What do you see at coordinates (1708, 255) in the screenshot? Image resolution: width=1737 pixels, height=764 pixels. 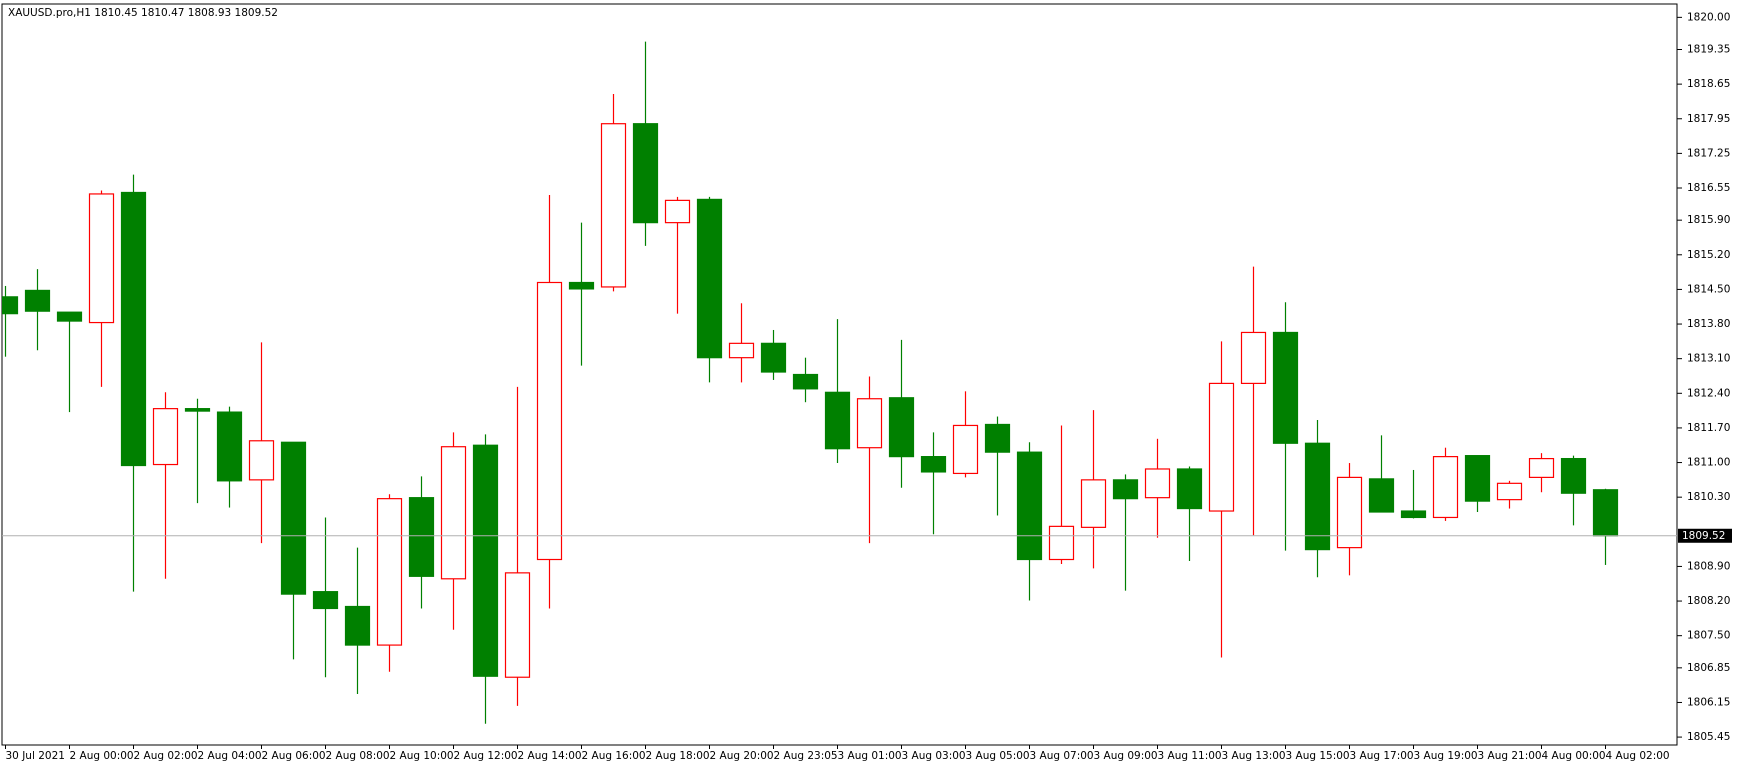 I see `y-tick-label: 1815.20` at bounding box center [1708, 255].